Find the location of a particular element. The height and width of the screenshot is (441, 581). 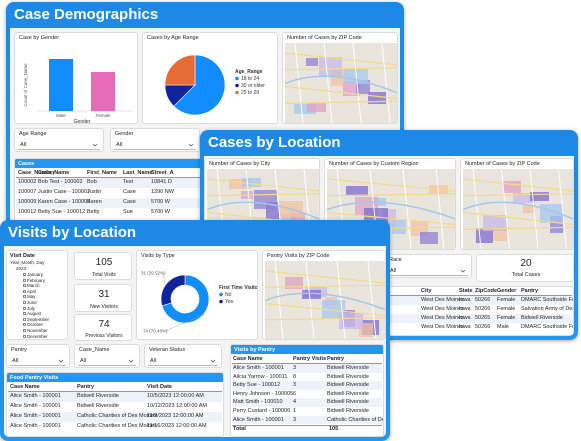

visual-title: Cases by Age Range is located at coordinates (173, 38).